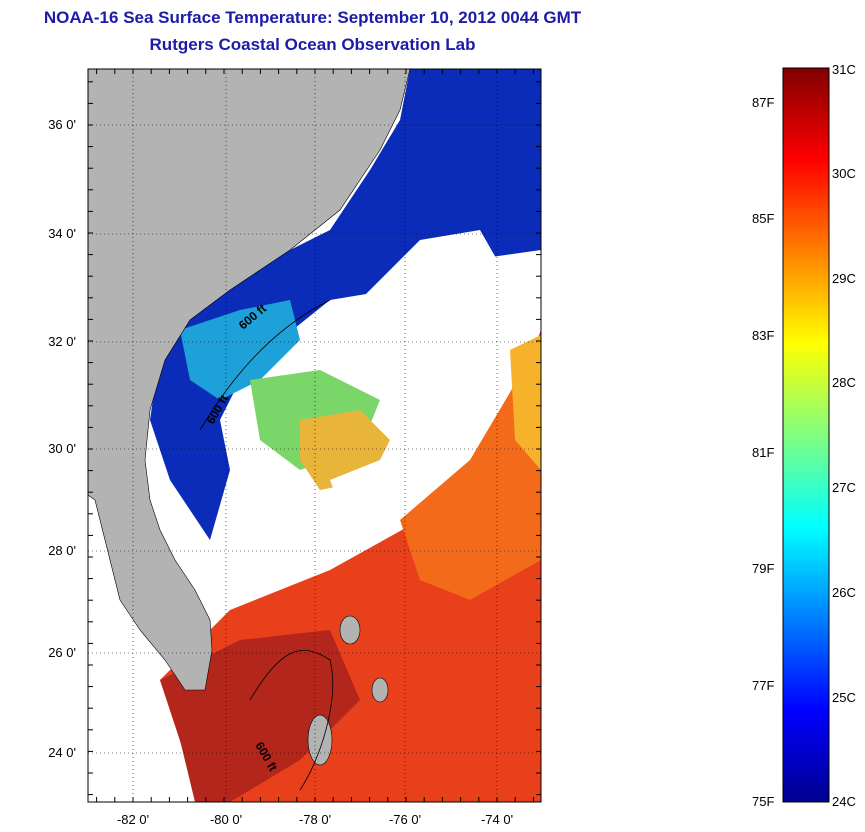  What do you see at coordinates (763, 218) in the screenshot?
I see `cbar-f-85: 85F` at bounding box center [763, 218].